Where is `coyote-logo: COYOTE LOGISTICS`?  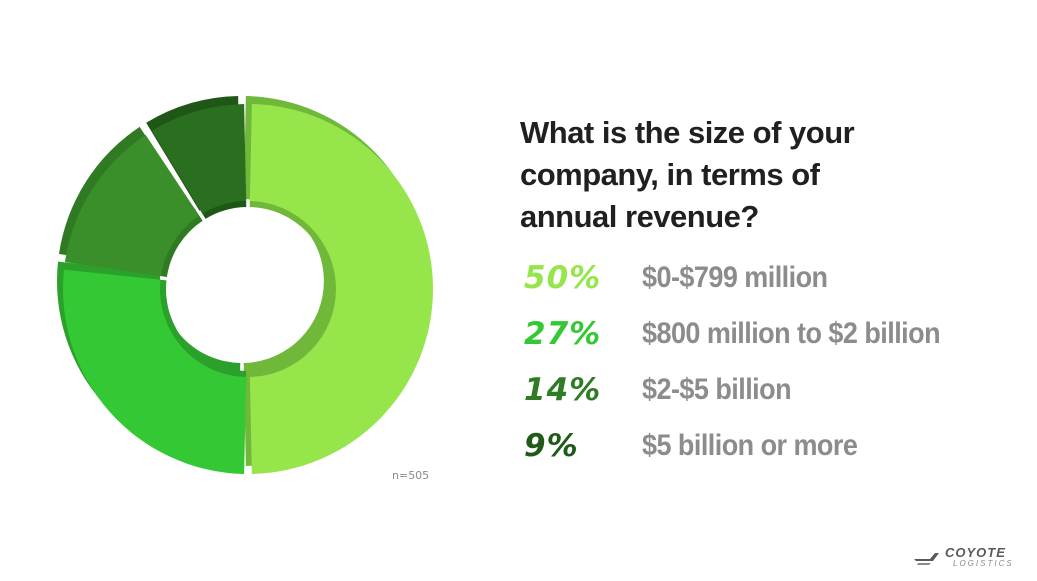 coyote-logo: COYOTE LOGISTICS is located at coordinates (968, 558).